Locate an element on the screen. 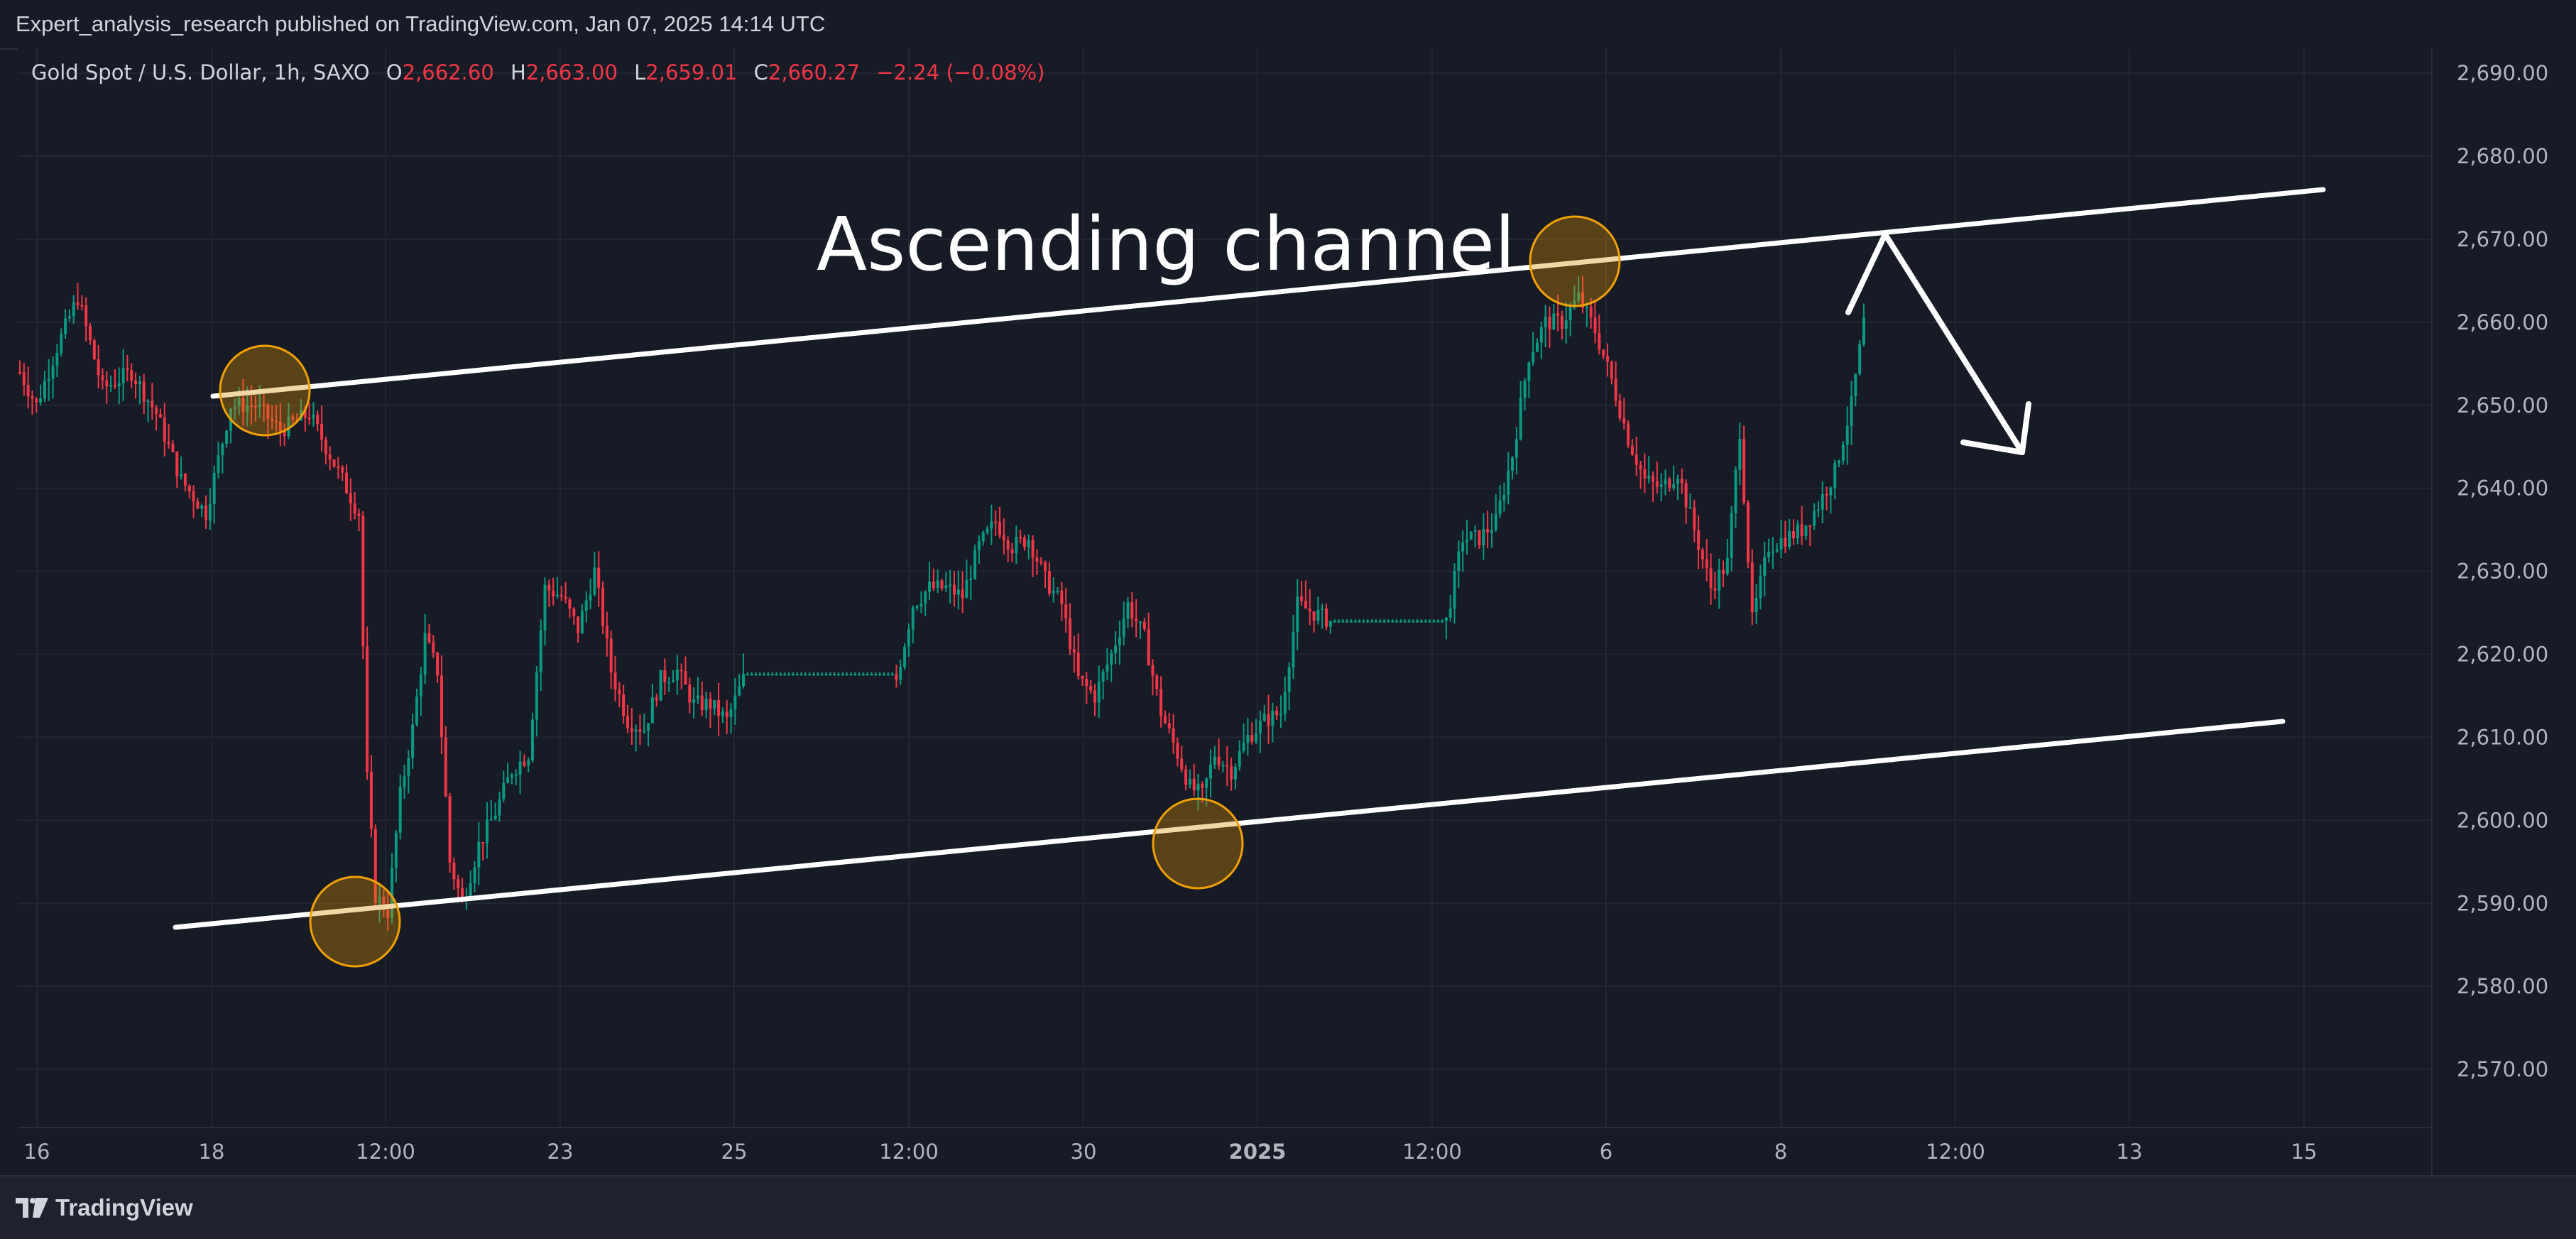 The width and height of the screenshot is (2576, 1239). channel-upper-line is located at coordinates (1268, 293).